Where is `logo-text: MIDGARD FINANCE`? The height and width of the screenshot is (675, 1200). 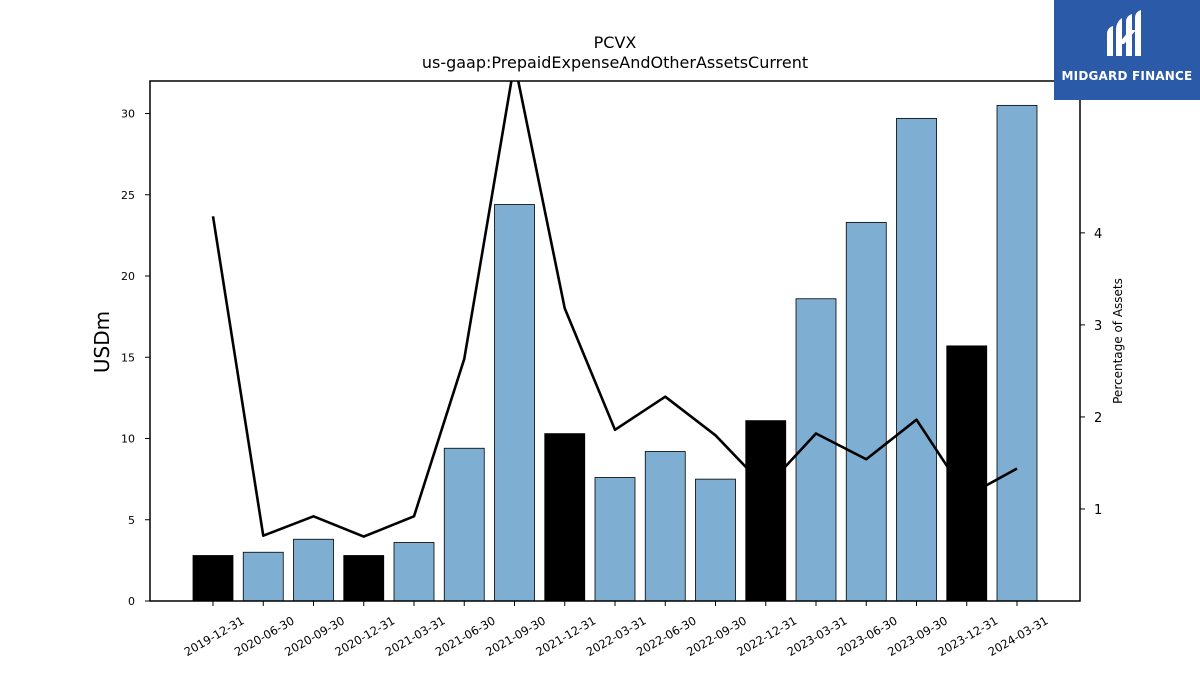
logo-text: MIDGARD FINANCE is located at coordinates (1127, 76).